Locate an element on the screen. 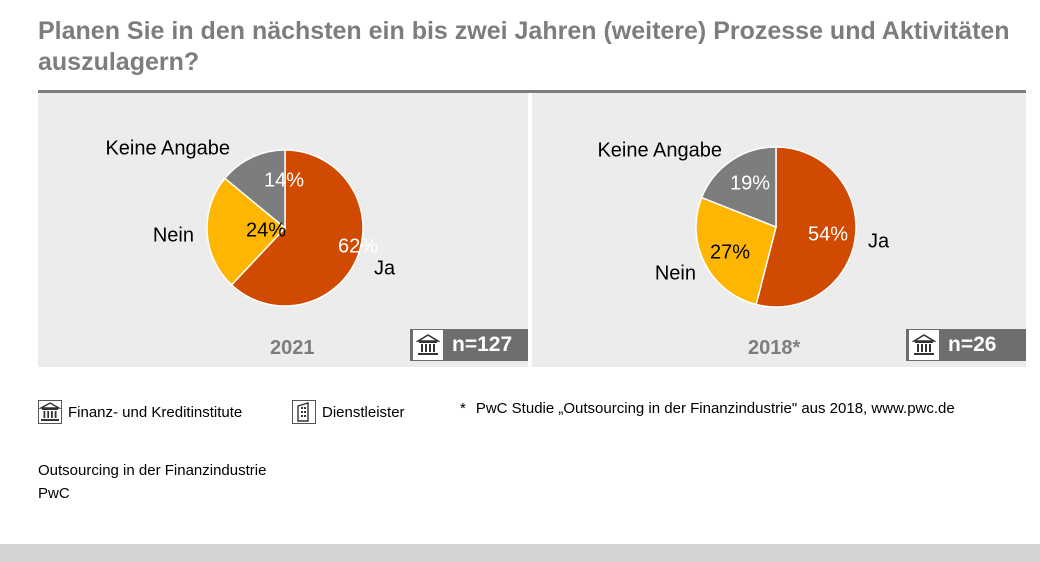 The image size is (1040, 562). pie-chart-2021: 62%Ja 24% Nein 14% Keine Angabe is located at coordinates (250, 222).